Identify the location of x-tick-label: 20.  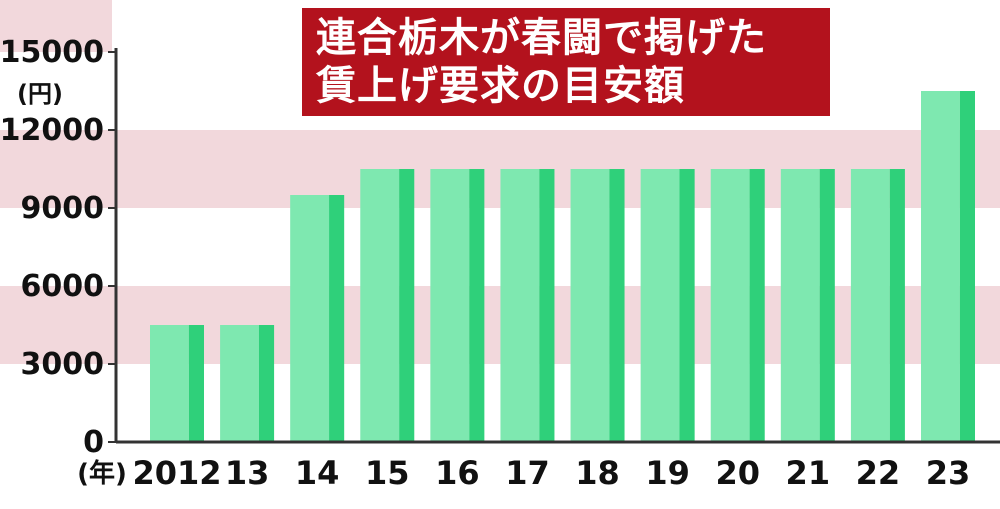
(737, 473).